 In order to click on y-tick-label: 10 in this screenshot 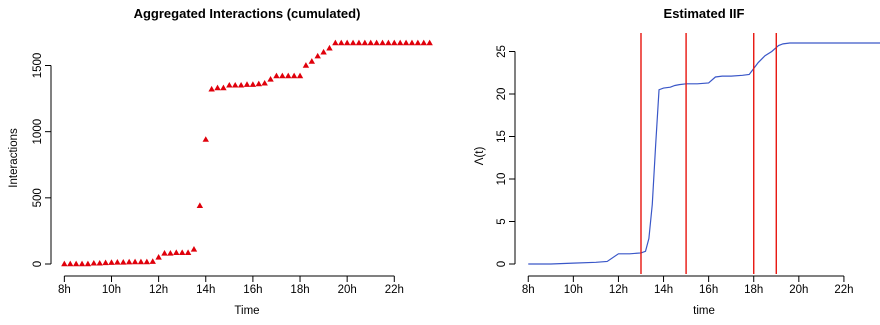, I will do `click(502, 179)`.